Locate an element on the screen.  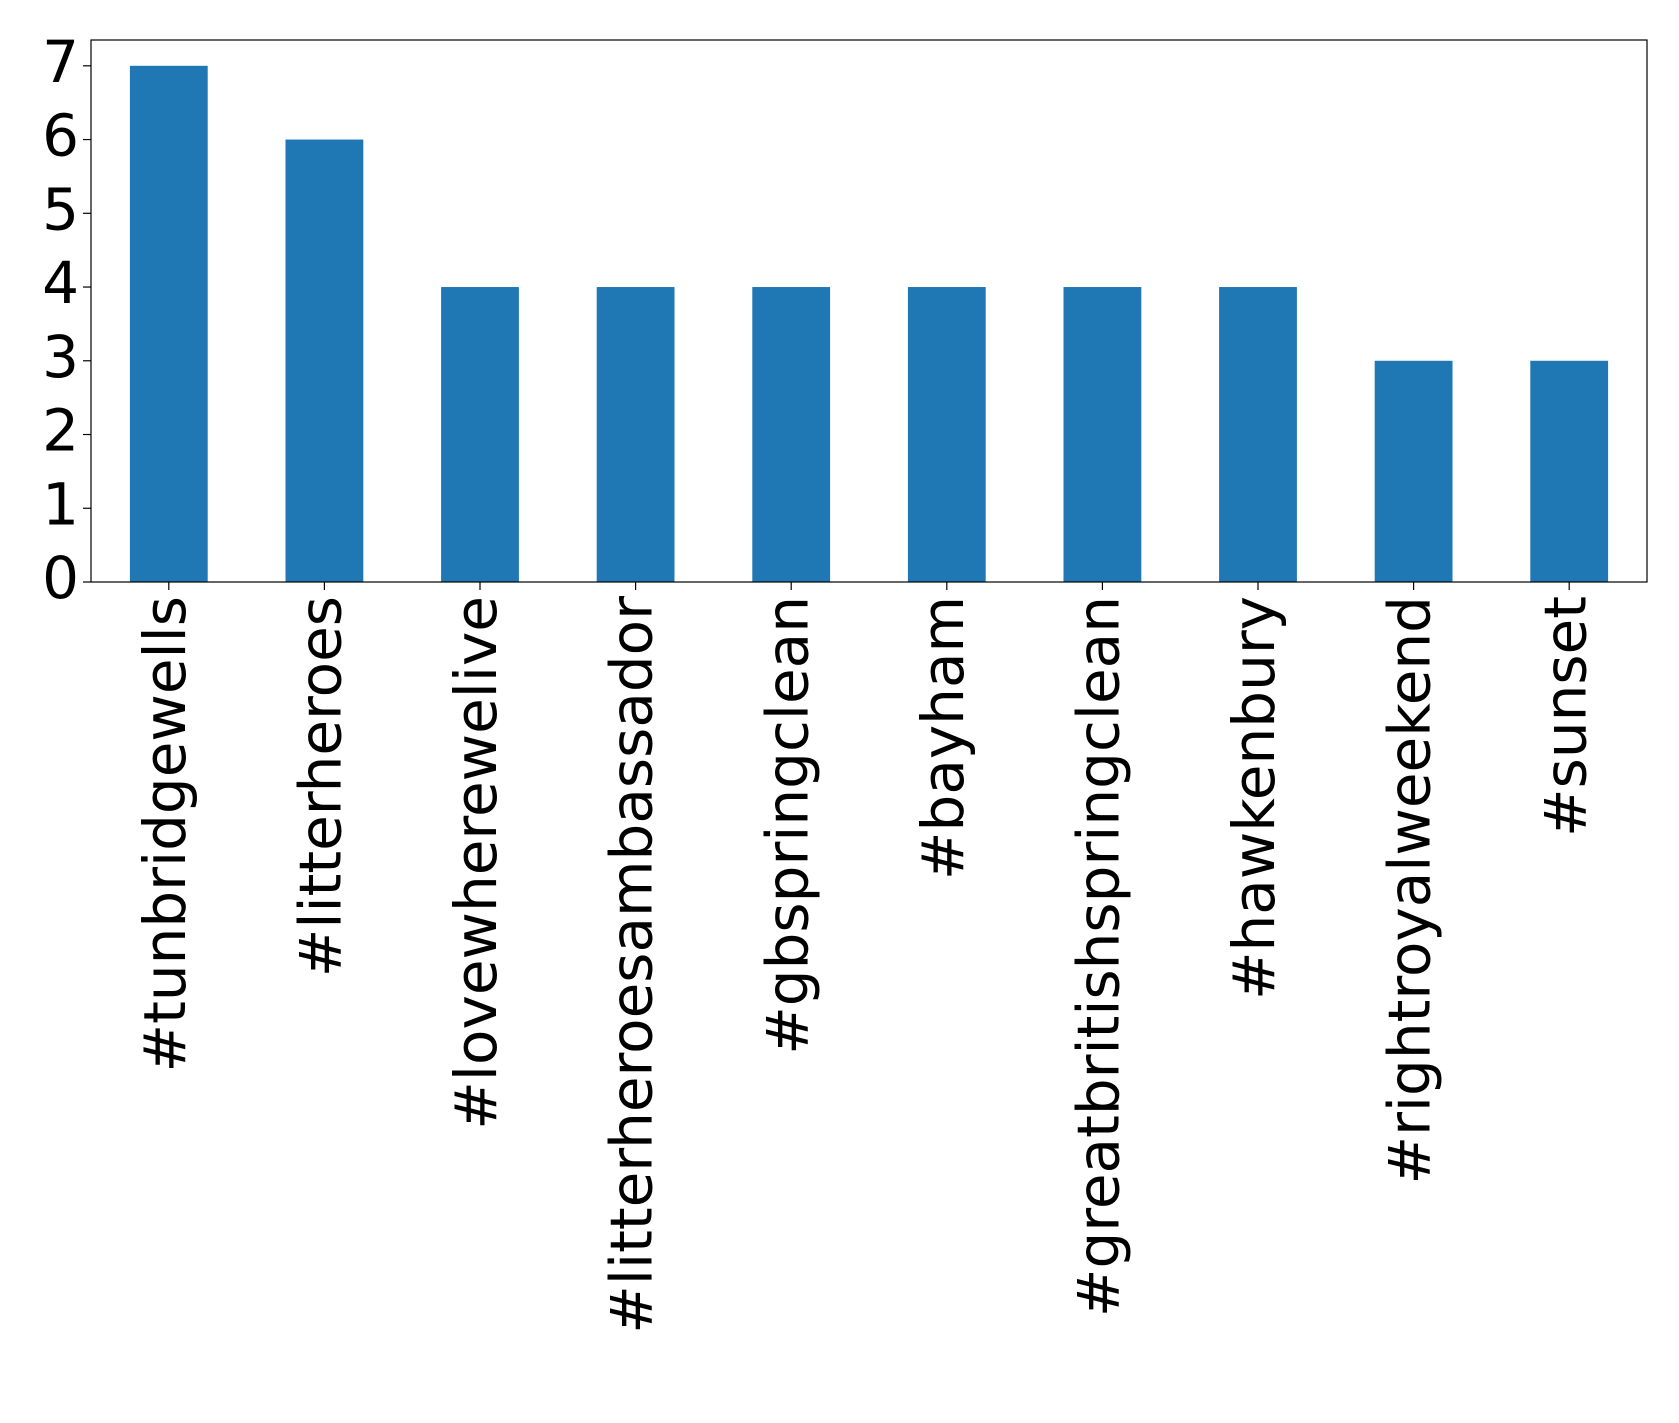
x-tick-label: #lovewherewelive is located at coordinates (476, 863).